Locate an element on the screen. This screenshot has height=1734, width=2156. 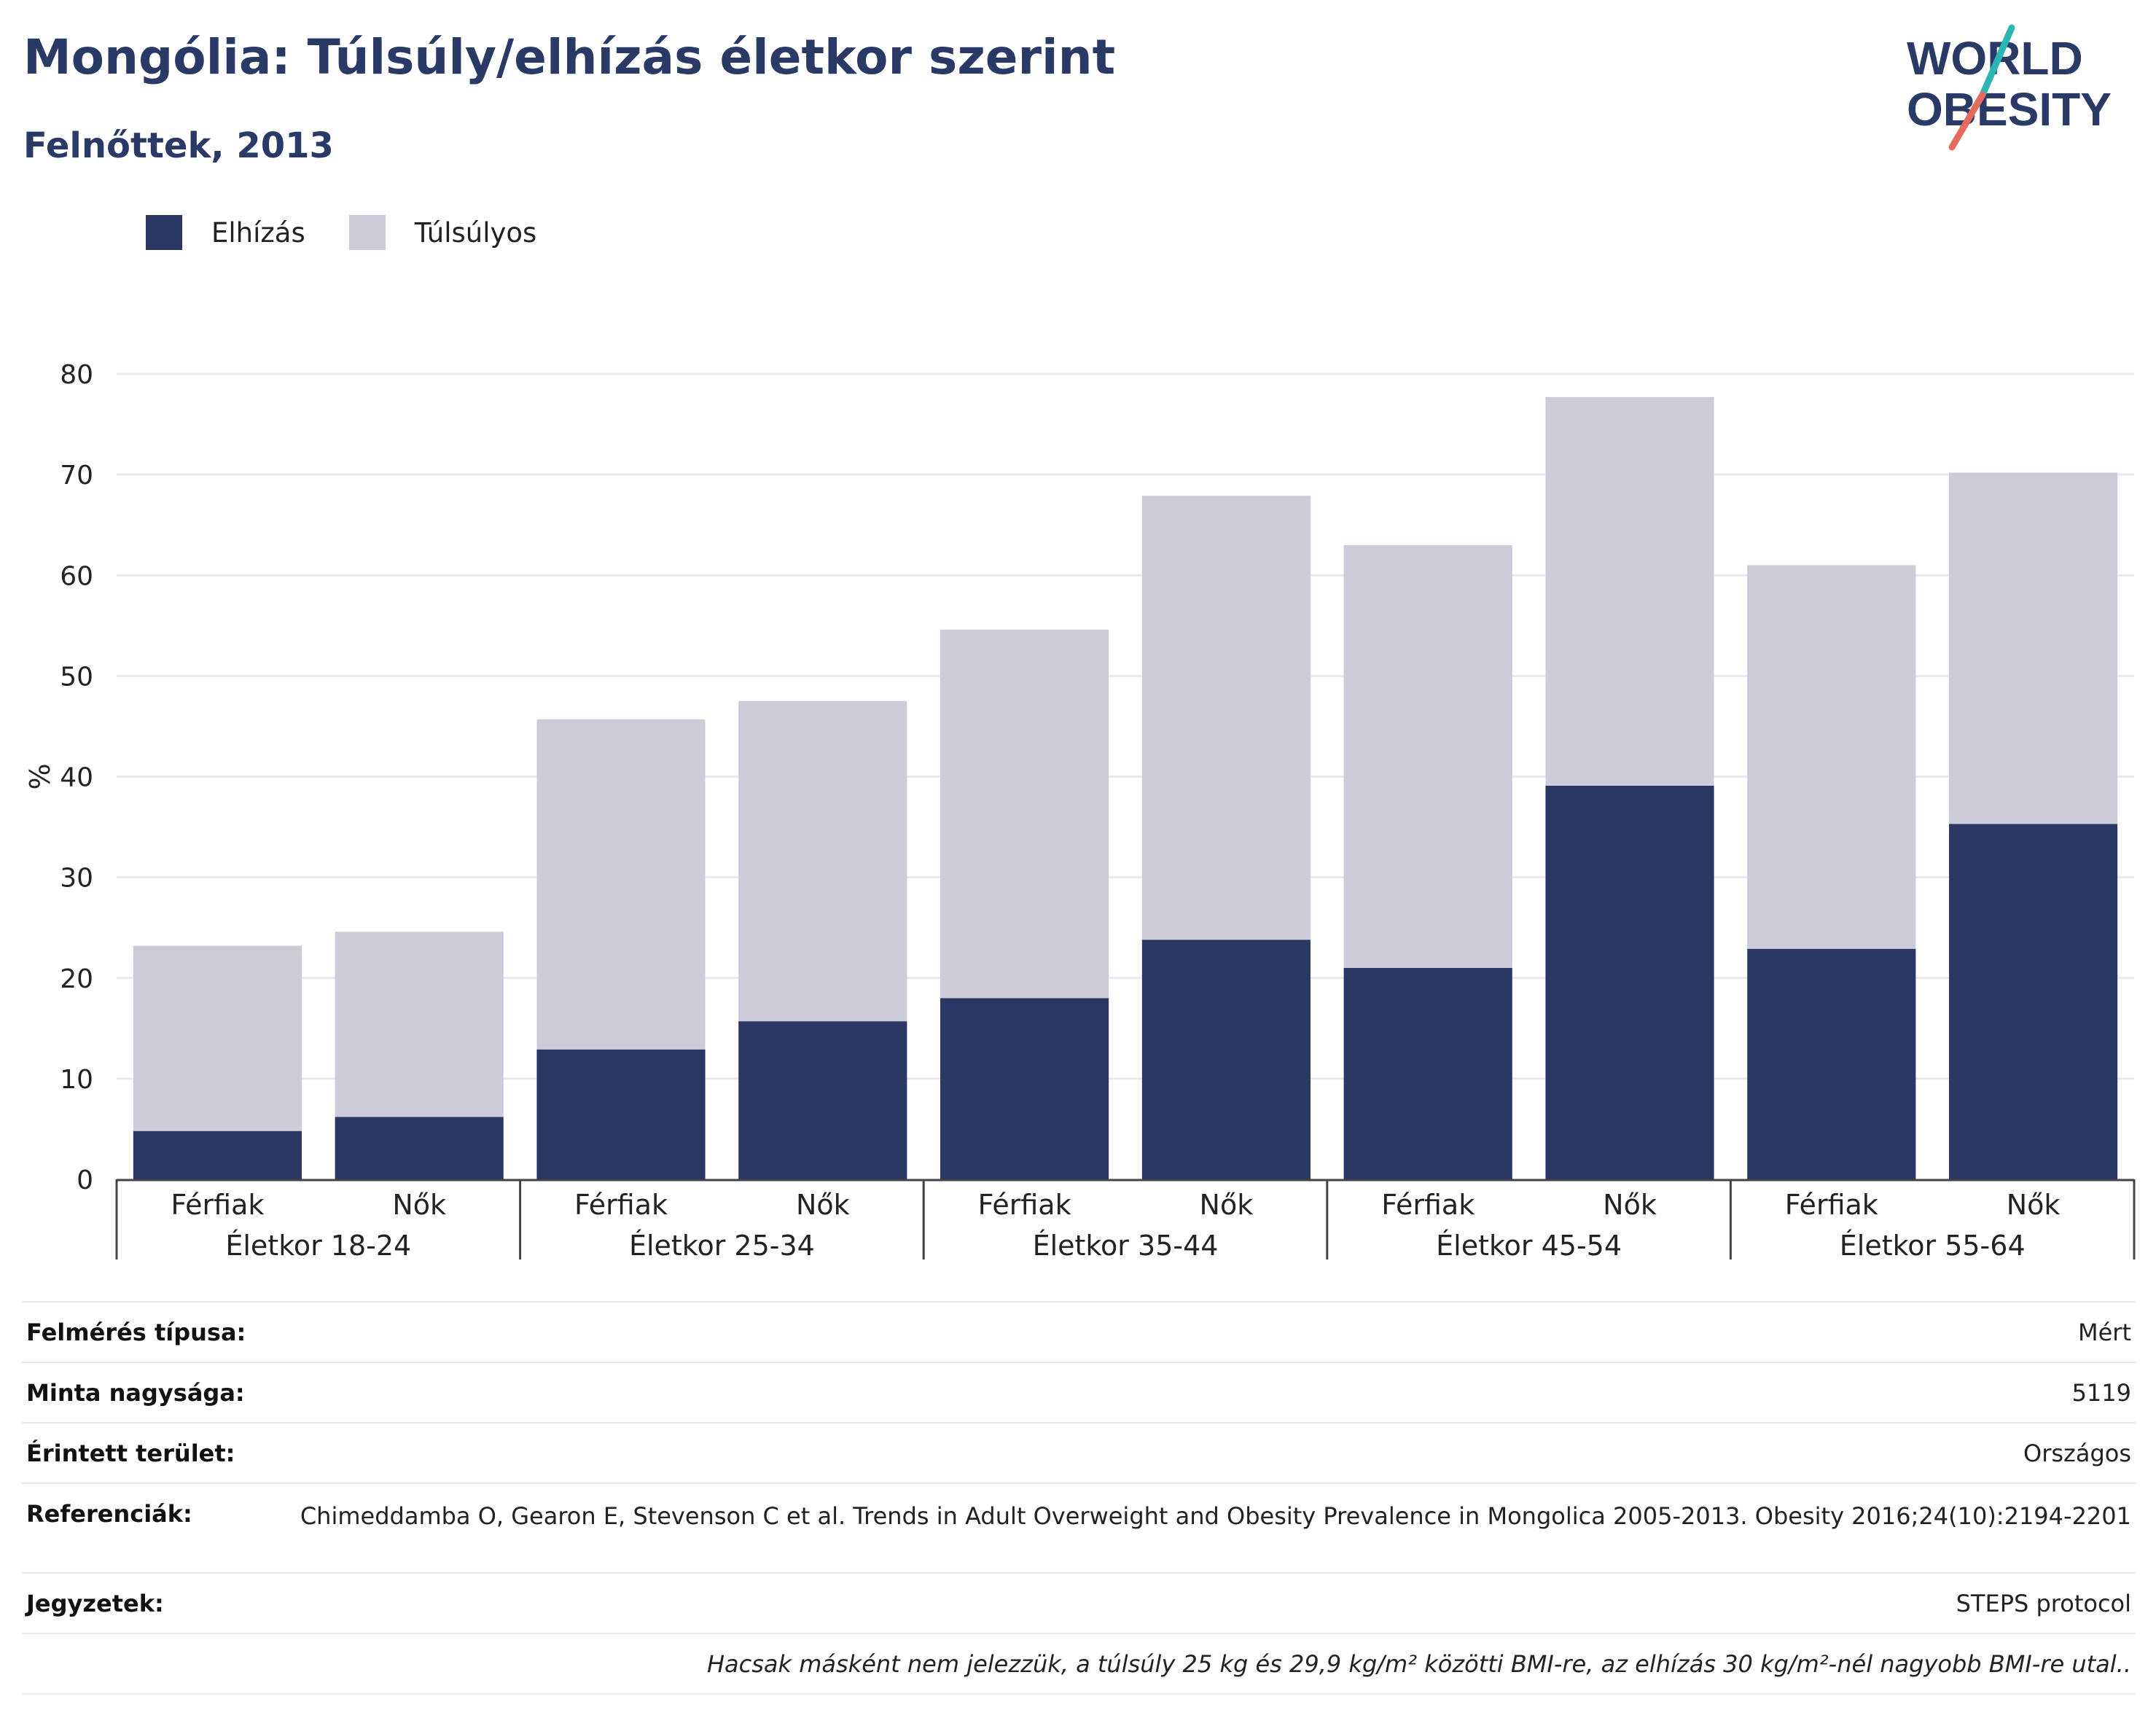
y-tick-label: 0 is located at coordinates (85, 1180).